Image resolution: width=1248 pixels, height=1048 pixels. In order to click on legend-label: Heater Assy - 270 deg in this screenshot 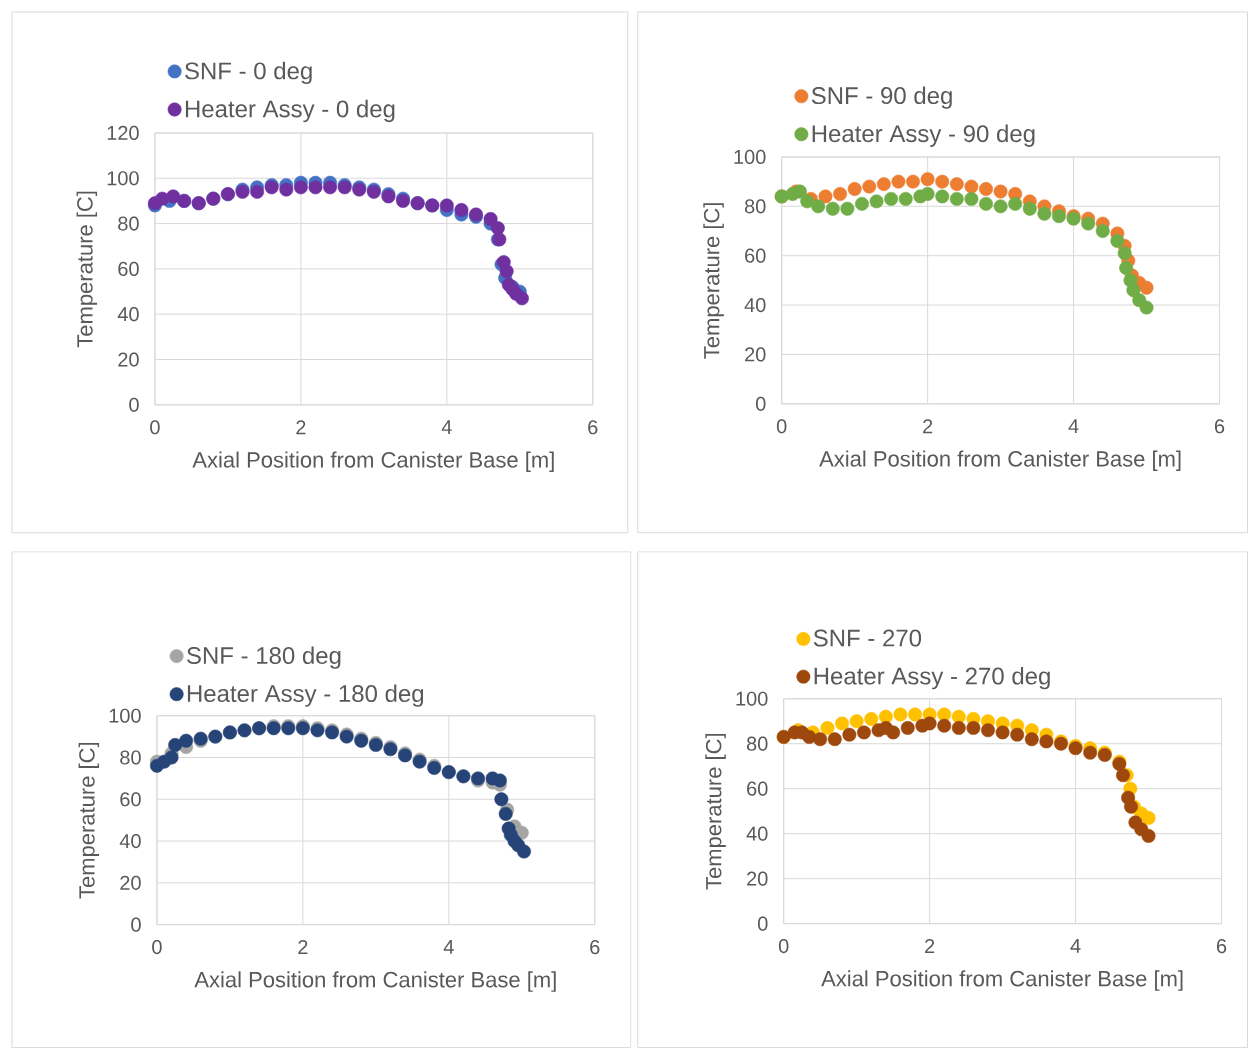, I will do `click(932, 678)`.